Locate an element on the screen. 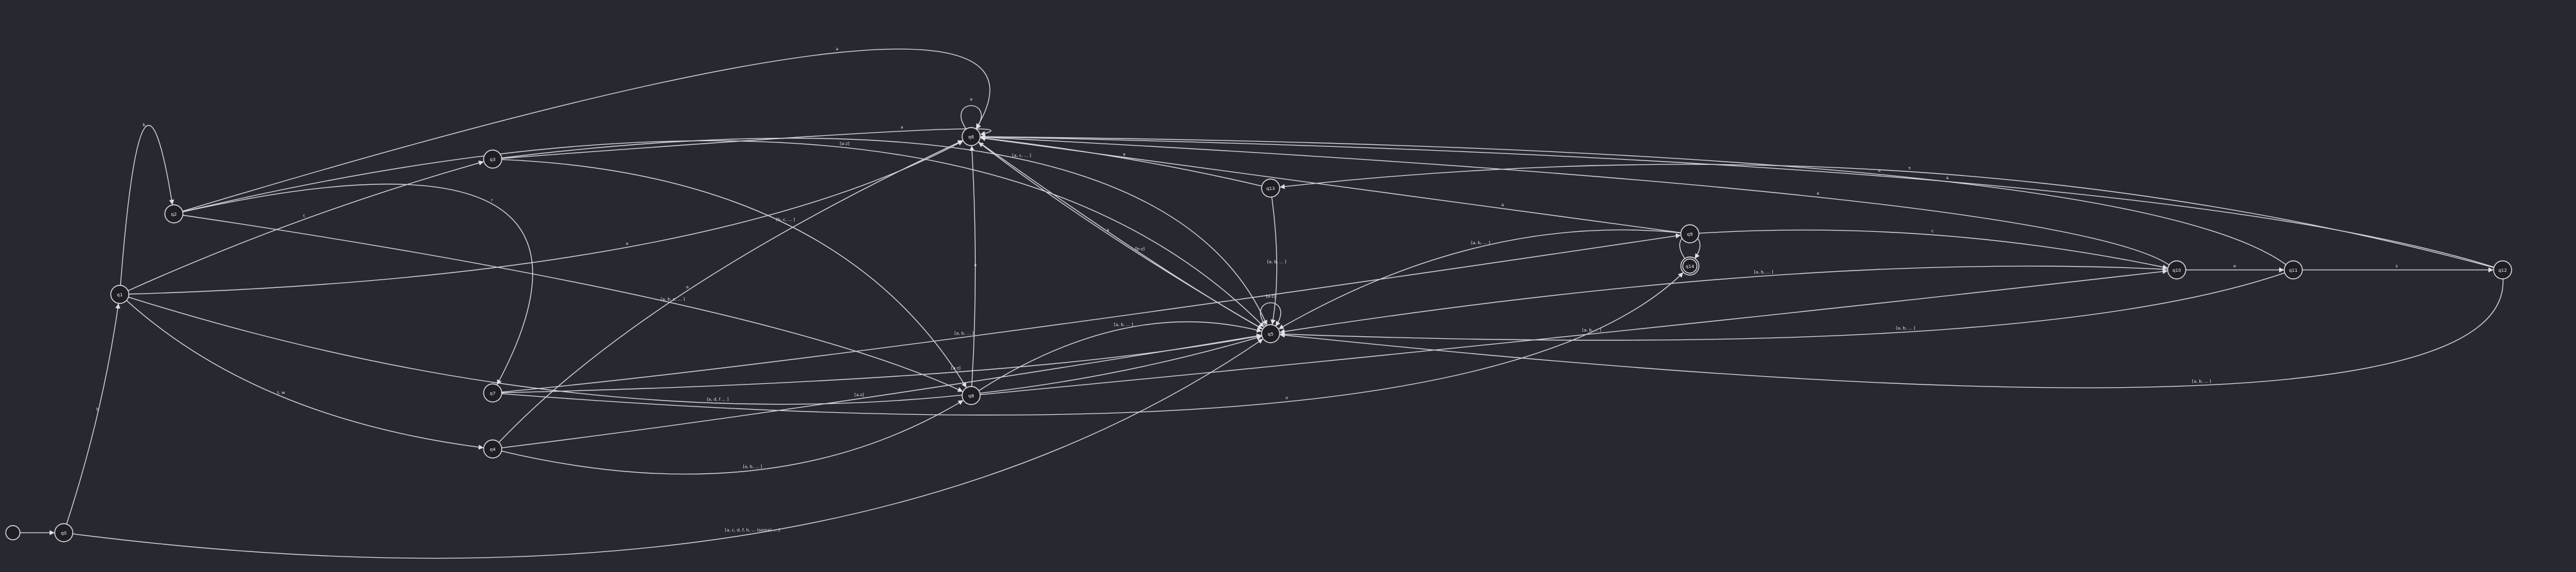 The width and height of the screenshot is (2576, 572). state-label-q2: q2 is located at coordinates (174, 214).